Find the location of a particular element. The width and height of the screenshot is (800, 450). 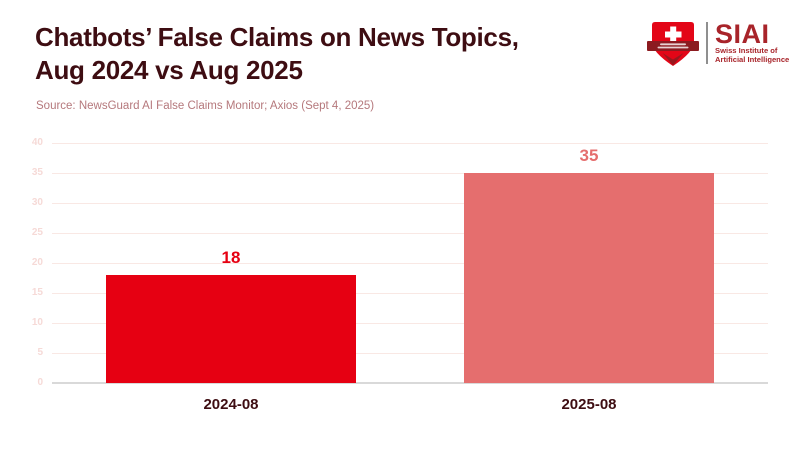

logo-subtitle-line1: Swiss Institute of is located at coordinates (746, 50).